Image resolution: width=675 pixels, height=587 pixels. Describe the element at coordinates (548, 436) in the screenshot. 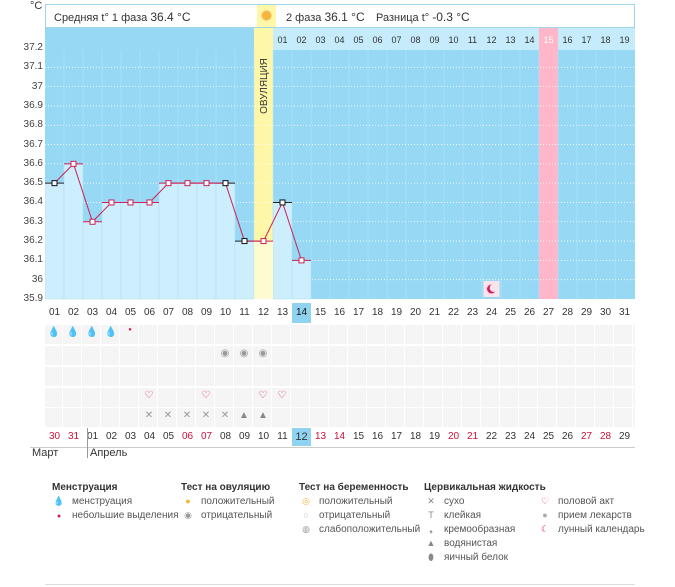

I see `calendar-date: 25` at that location.